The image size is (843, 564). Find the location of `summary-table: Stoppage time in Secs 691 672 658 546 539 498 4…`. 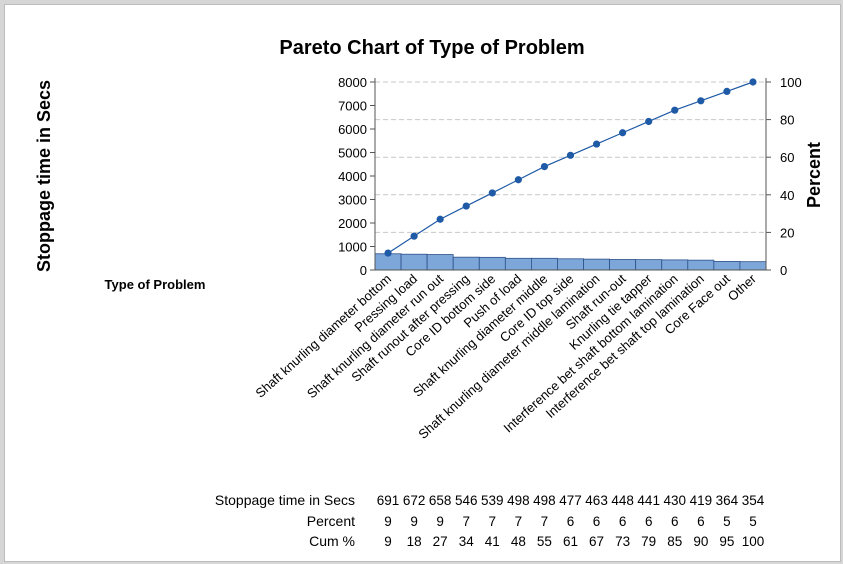

summary-table: Stoppage time in Secs 691 672 658 546 539 498 4… is located at coordinates (490, 520).